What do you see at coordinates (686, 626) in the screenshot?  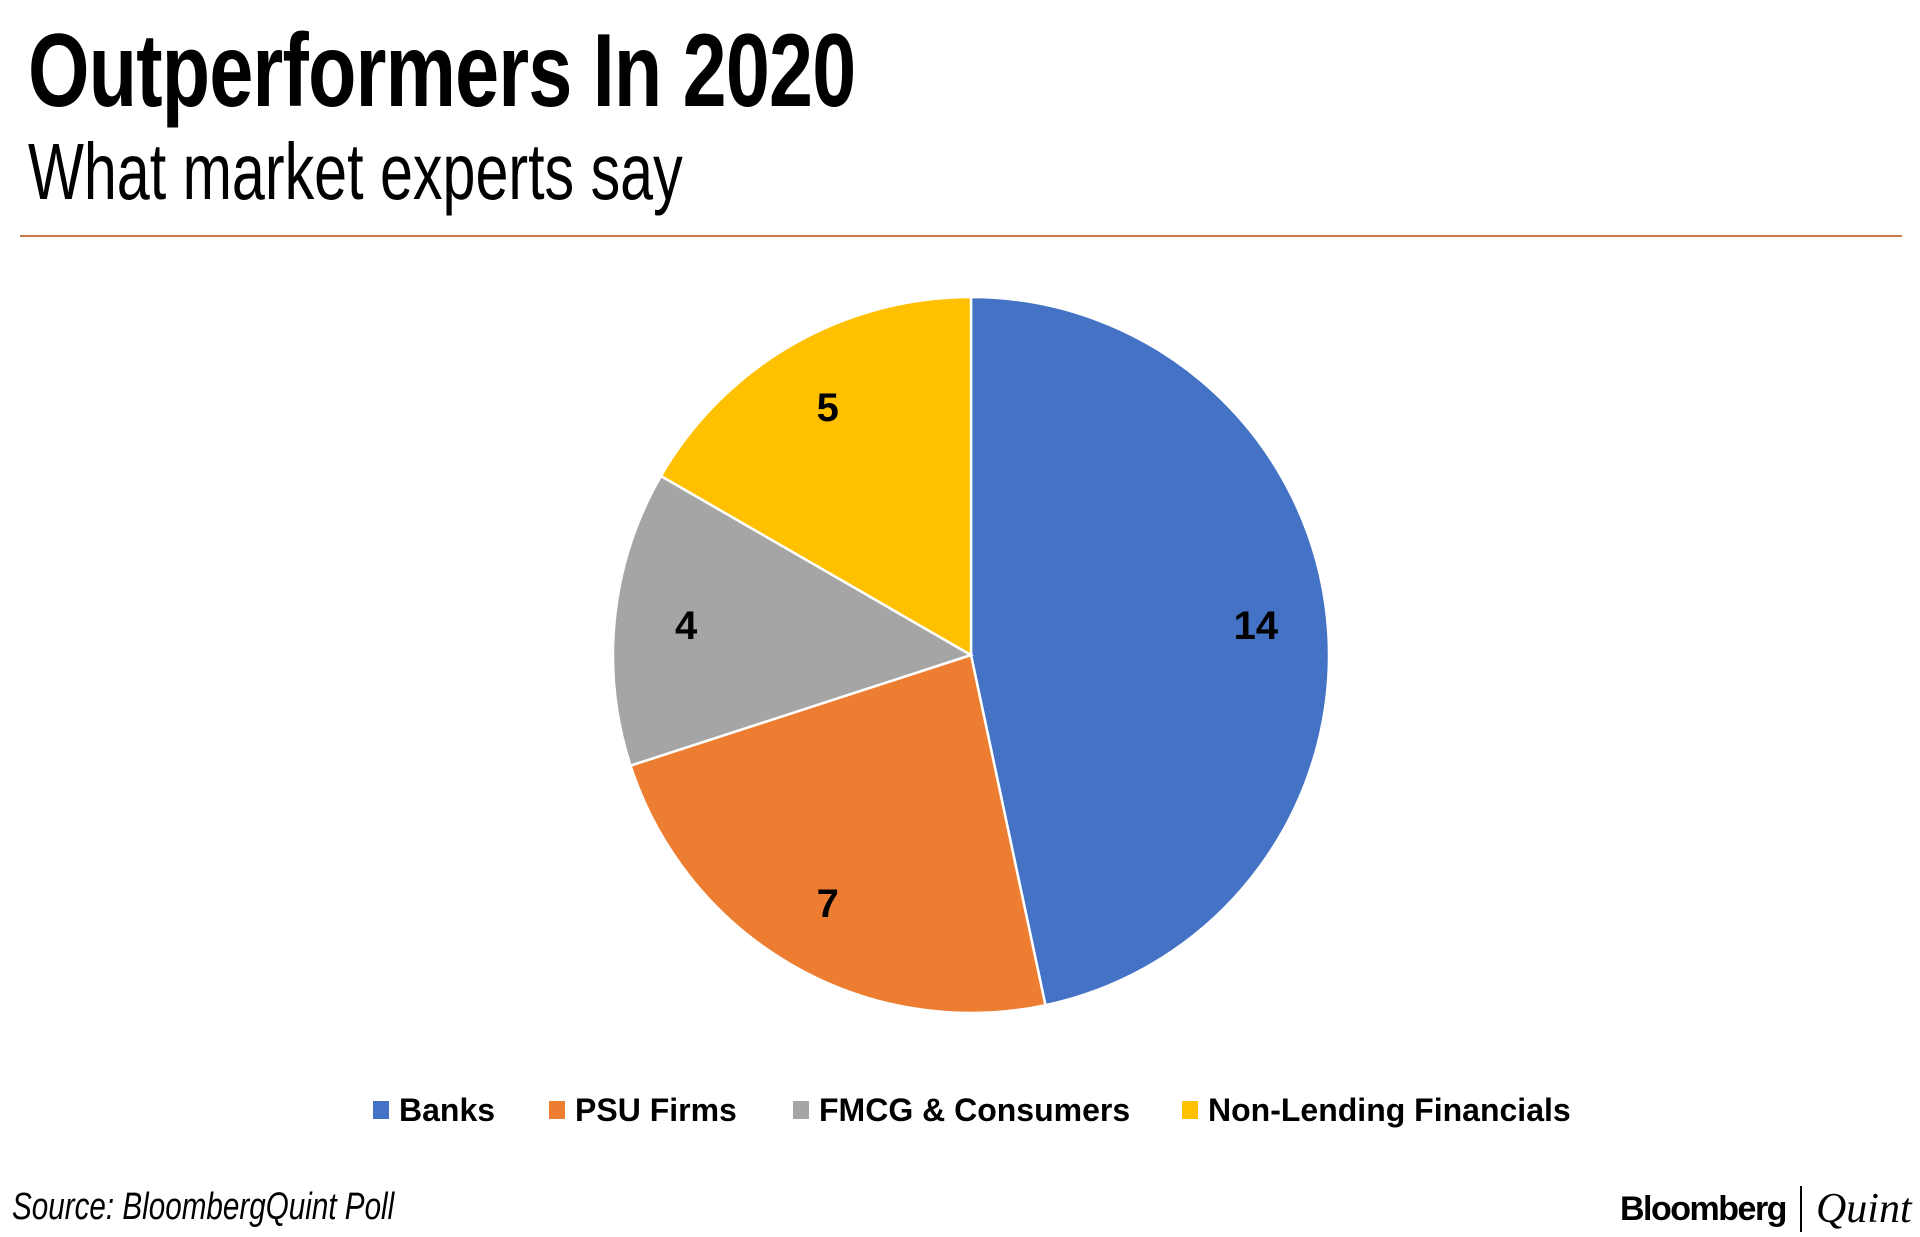 I see `data-label: 4` at bounding box center [686, 626].